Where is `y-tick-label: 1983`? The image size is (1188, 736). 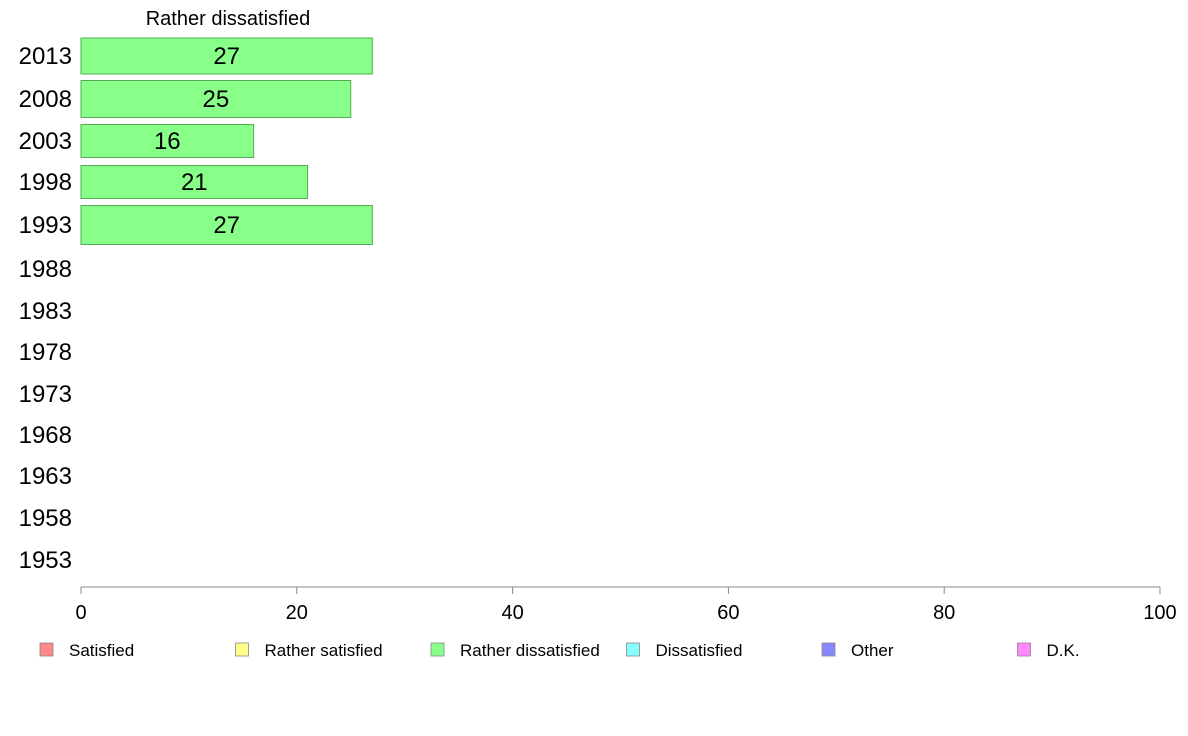
y-tick-label: 1983 is located at coordinates (45, 311).